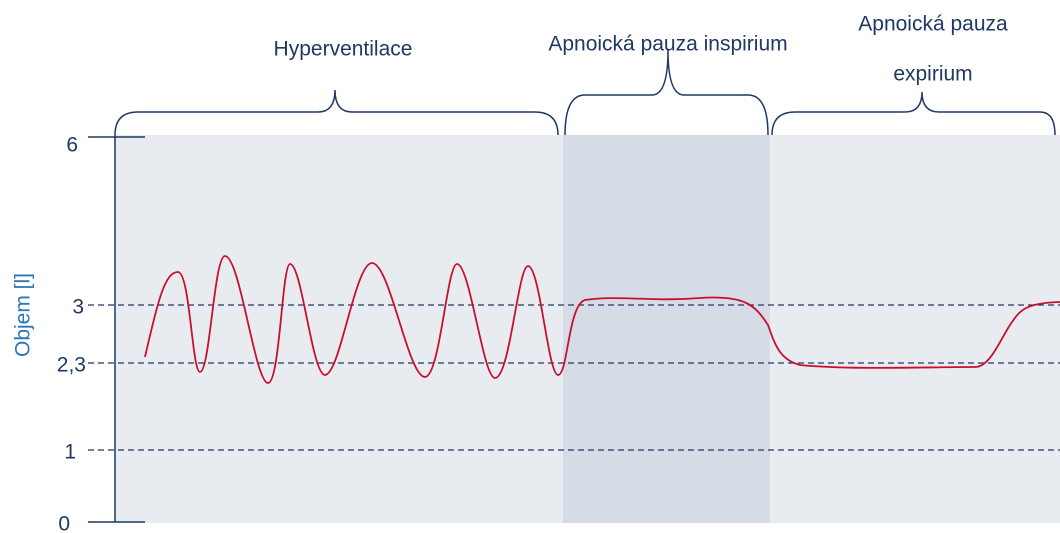 The height and width of the screenshot is (533, 1060). I want to click on section-label: Apnoická pauza inspirium, so click(667, 44).